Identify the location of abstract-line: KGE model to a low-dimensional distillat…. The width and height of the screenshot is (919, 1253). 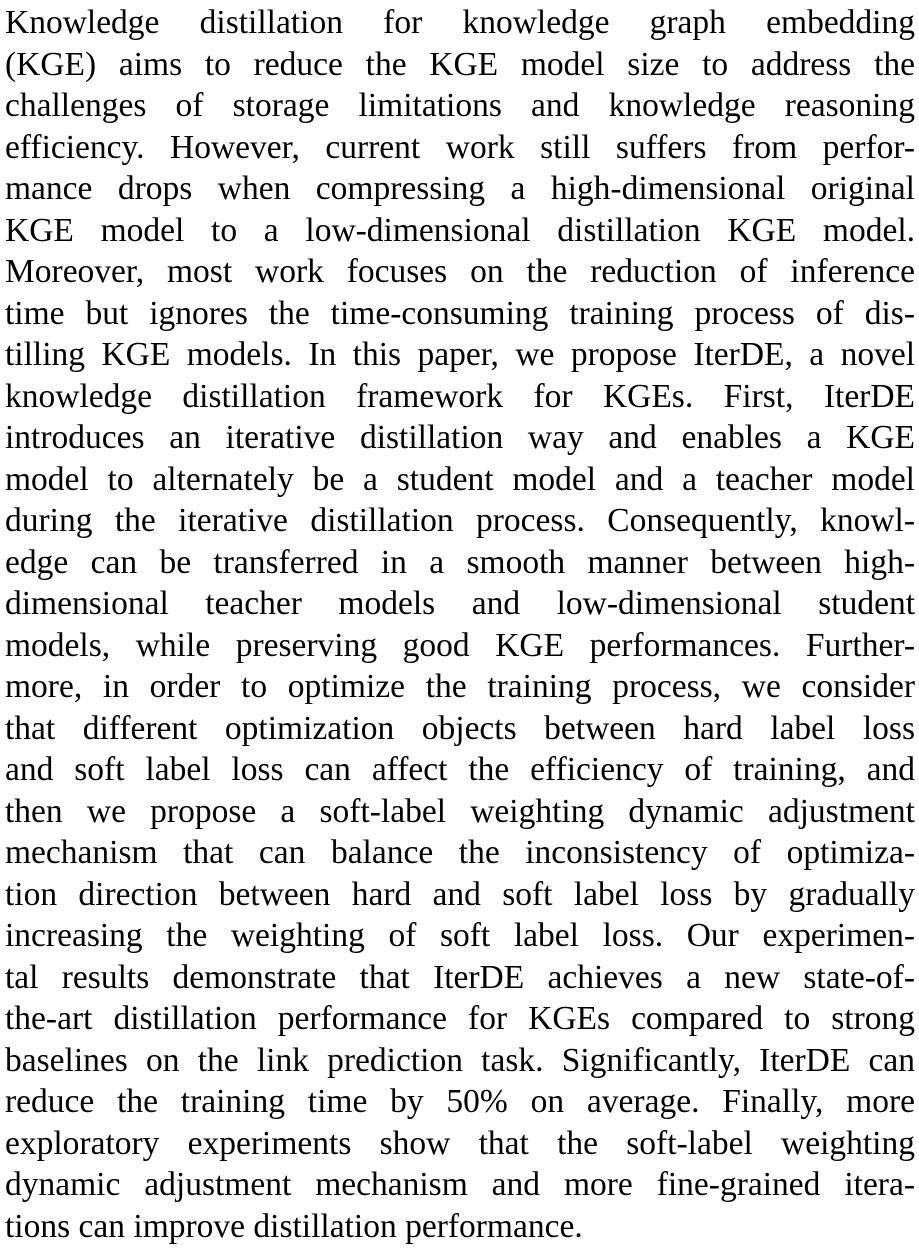
(460, 230).